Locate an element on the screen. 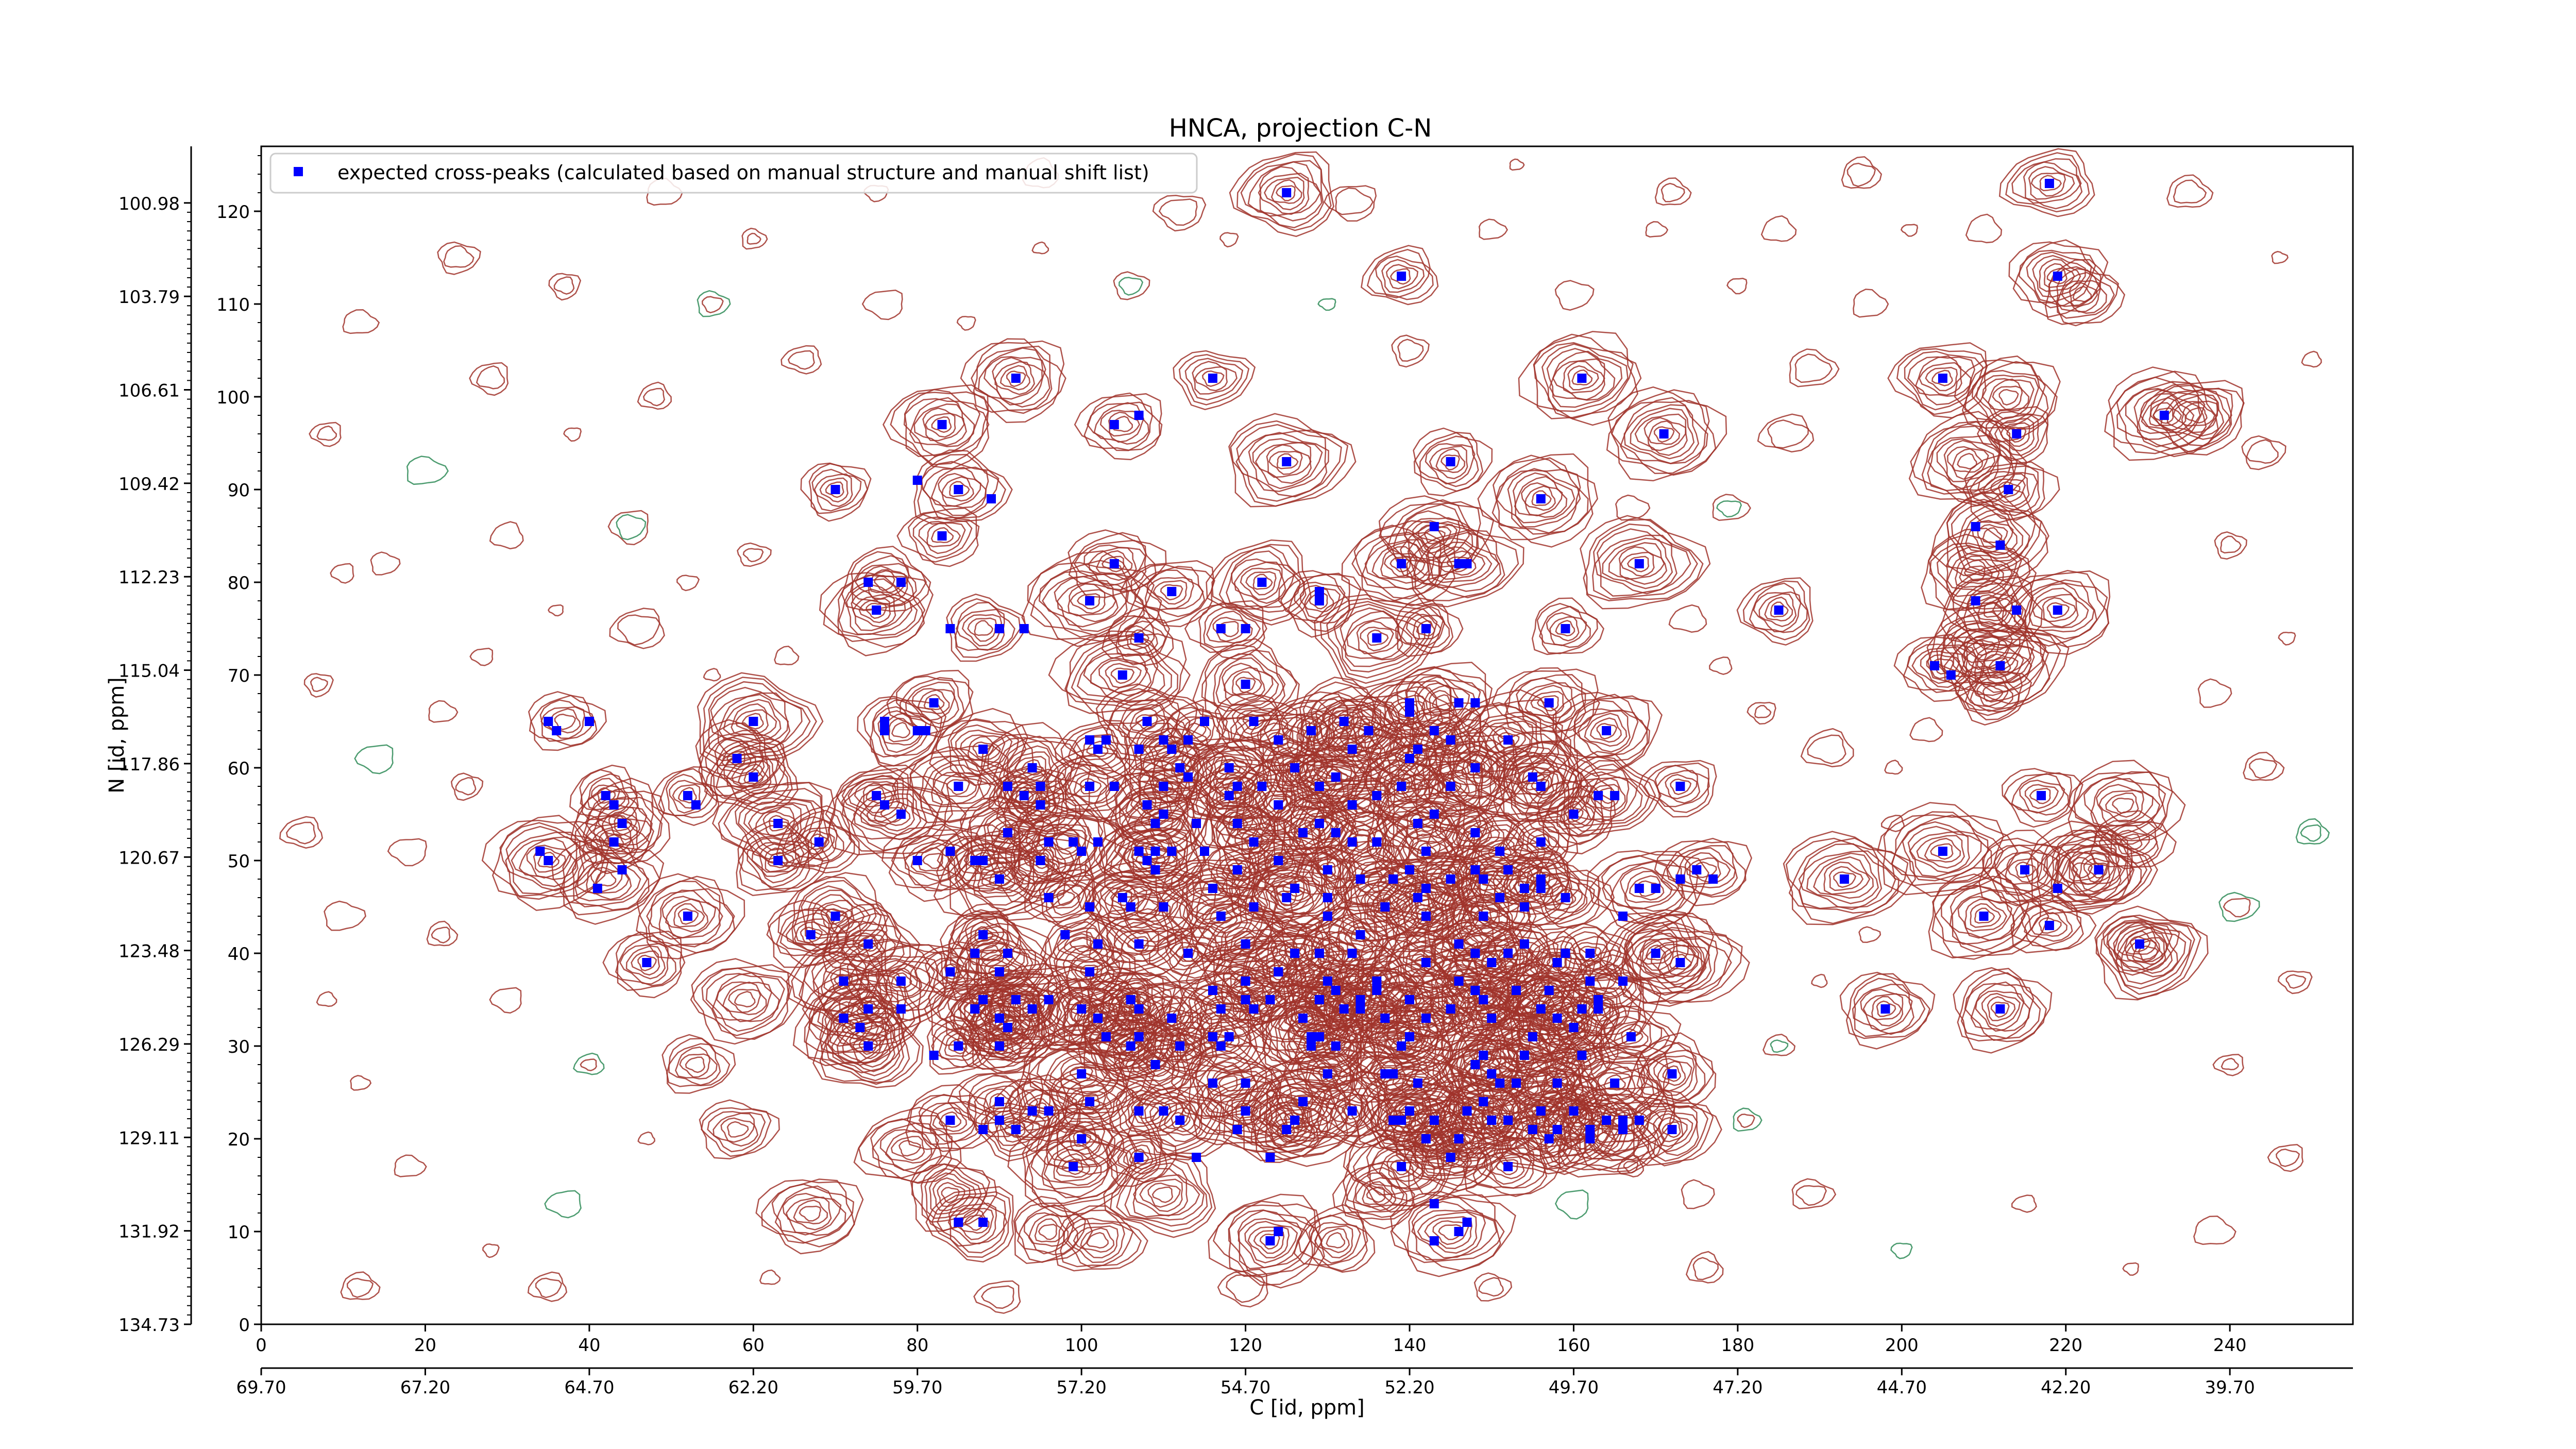 The height and width of the screenshot is (1449, 2576). y-ppm-tick-label: 103.79 is located at coordinates (149, 297).